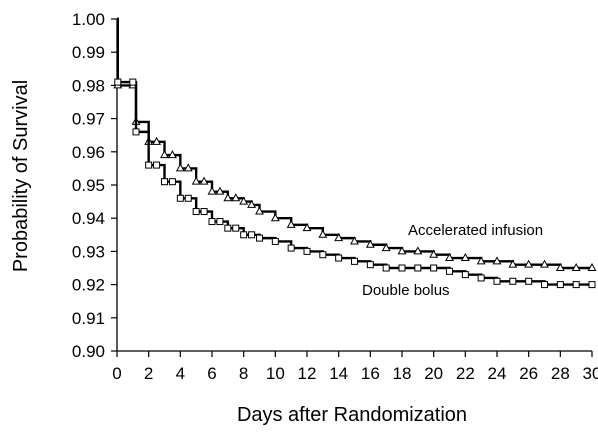  Describe the element at coordinates (88, 285) in the screenshot. I see `y-tick-label: 0.92` at that location.